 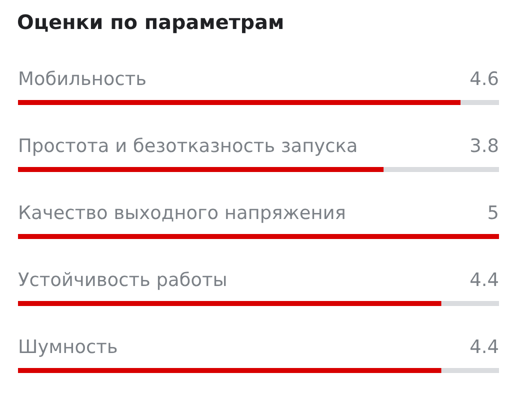 I want to click on data-label: 3.8, so click(x=484, y=145).